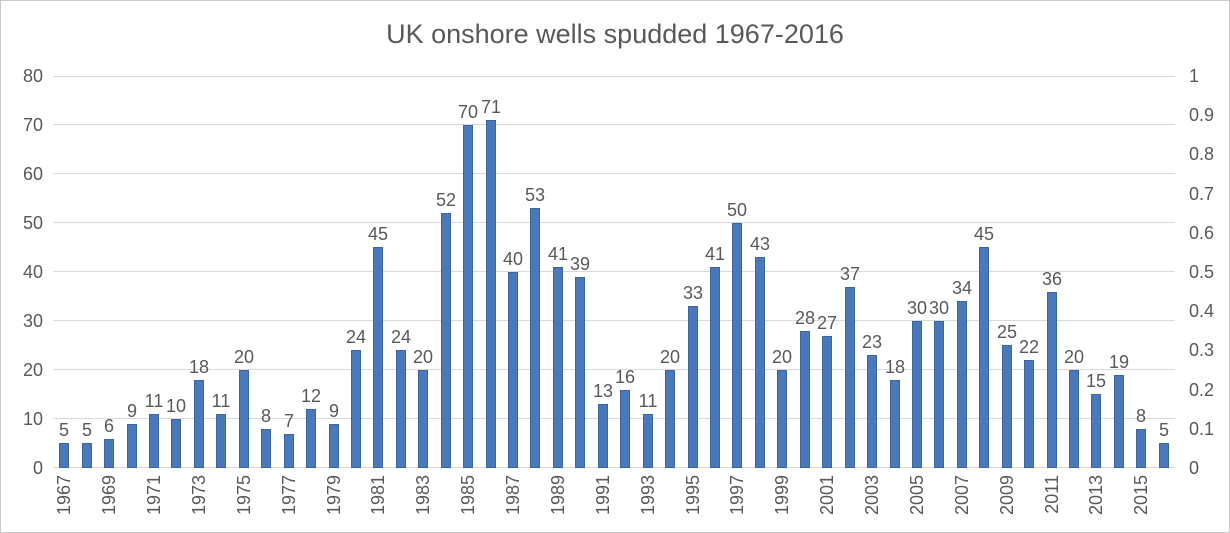  Describe the element at coordinates (446, 200) in the screenshot. I see `bar-data-label: 52` at that location.